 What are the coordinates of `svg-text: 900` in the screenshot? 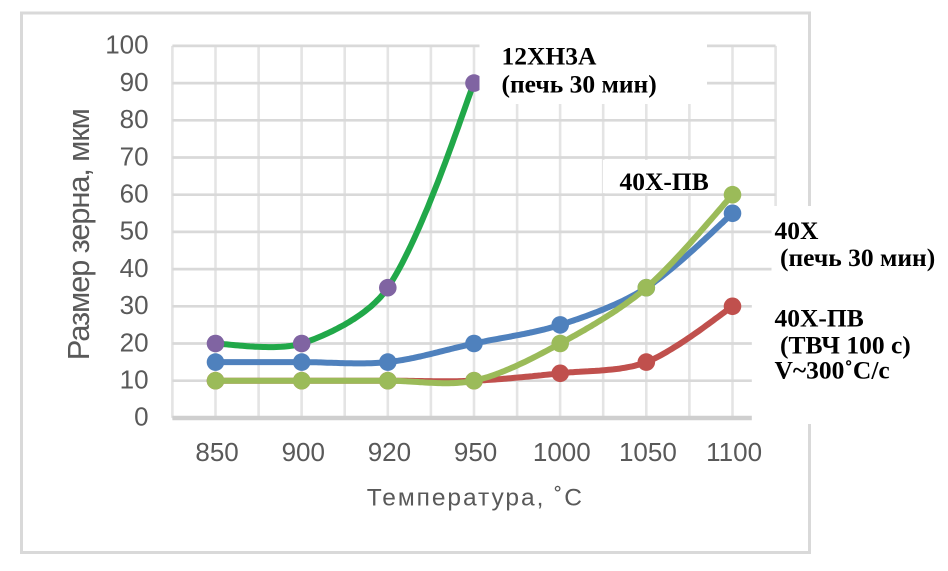 It's located at (303, 452).